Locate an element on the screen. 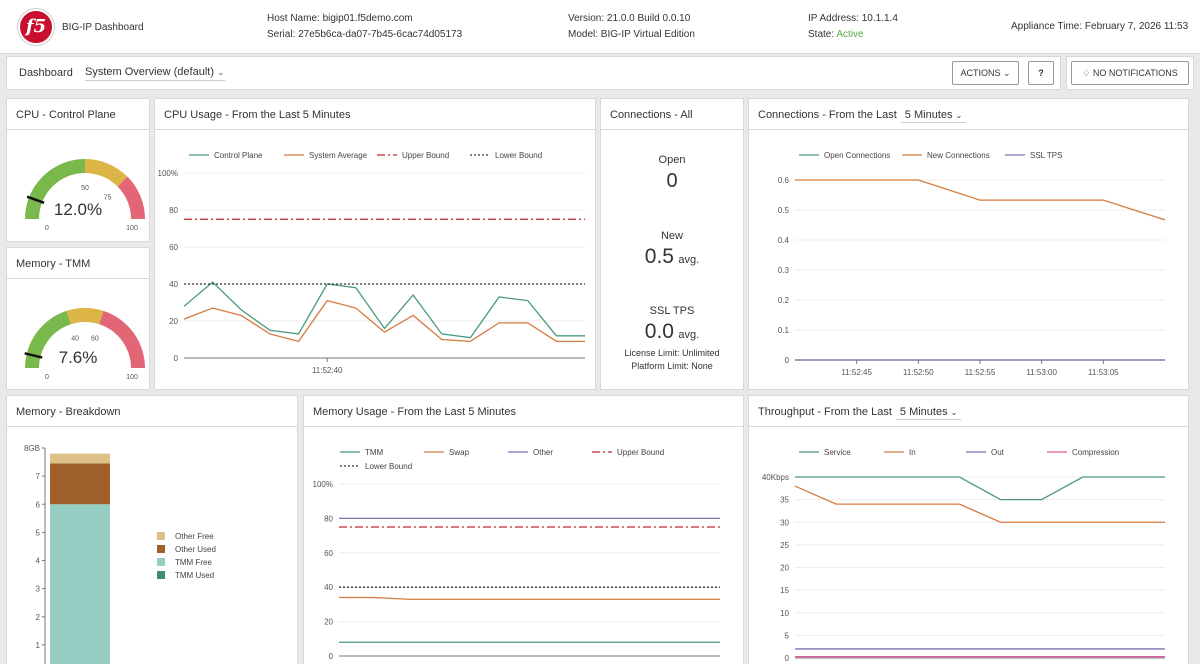 This screenshot has width=1200, height=664. model-info: Model: BIG-IP Virtual Edition is located at coordinates (631, 34).